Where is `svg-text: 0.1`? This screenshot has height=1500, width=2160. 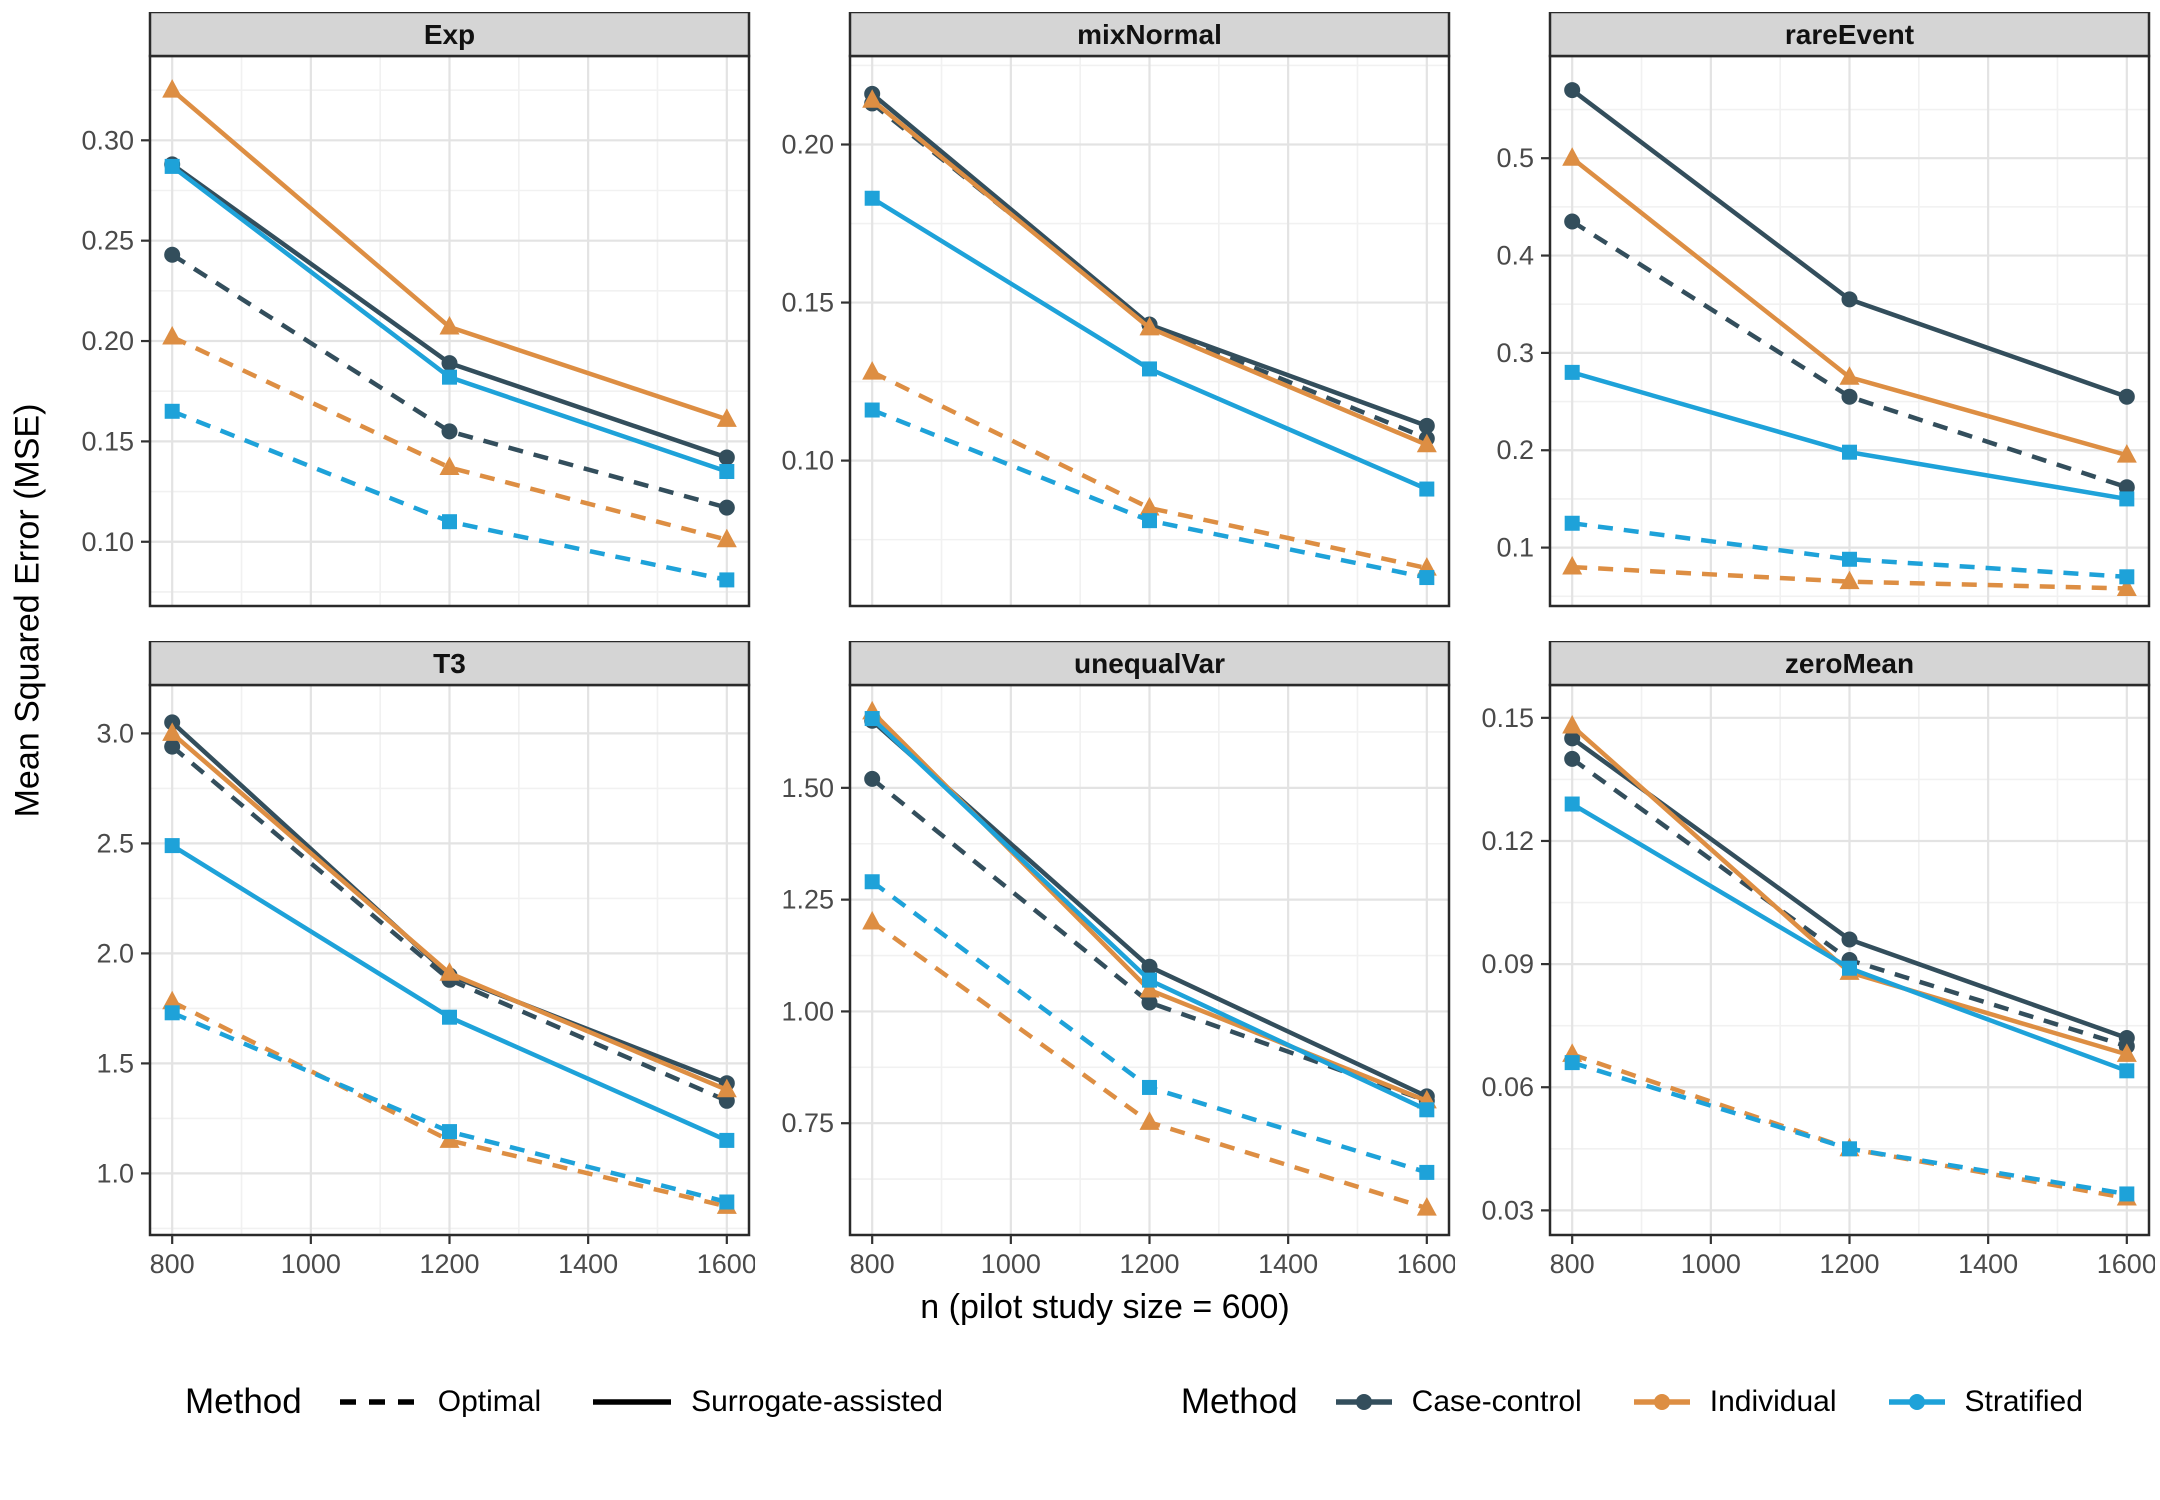
svg-text: 0.1 is located at coordinates (1515, 548).